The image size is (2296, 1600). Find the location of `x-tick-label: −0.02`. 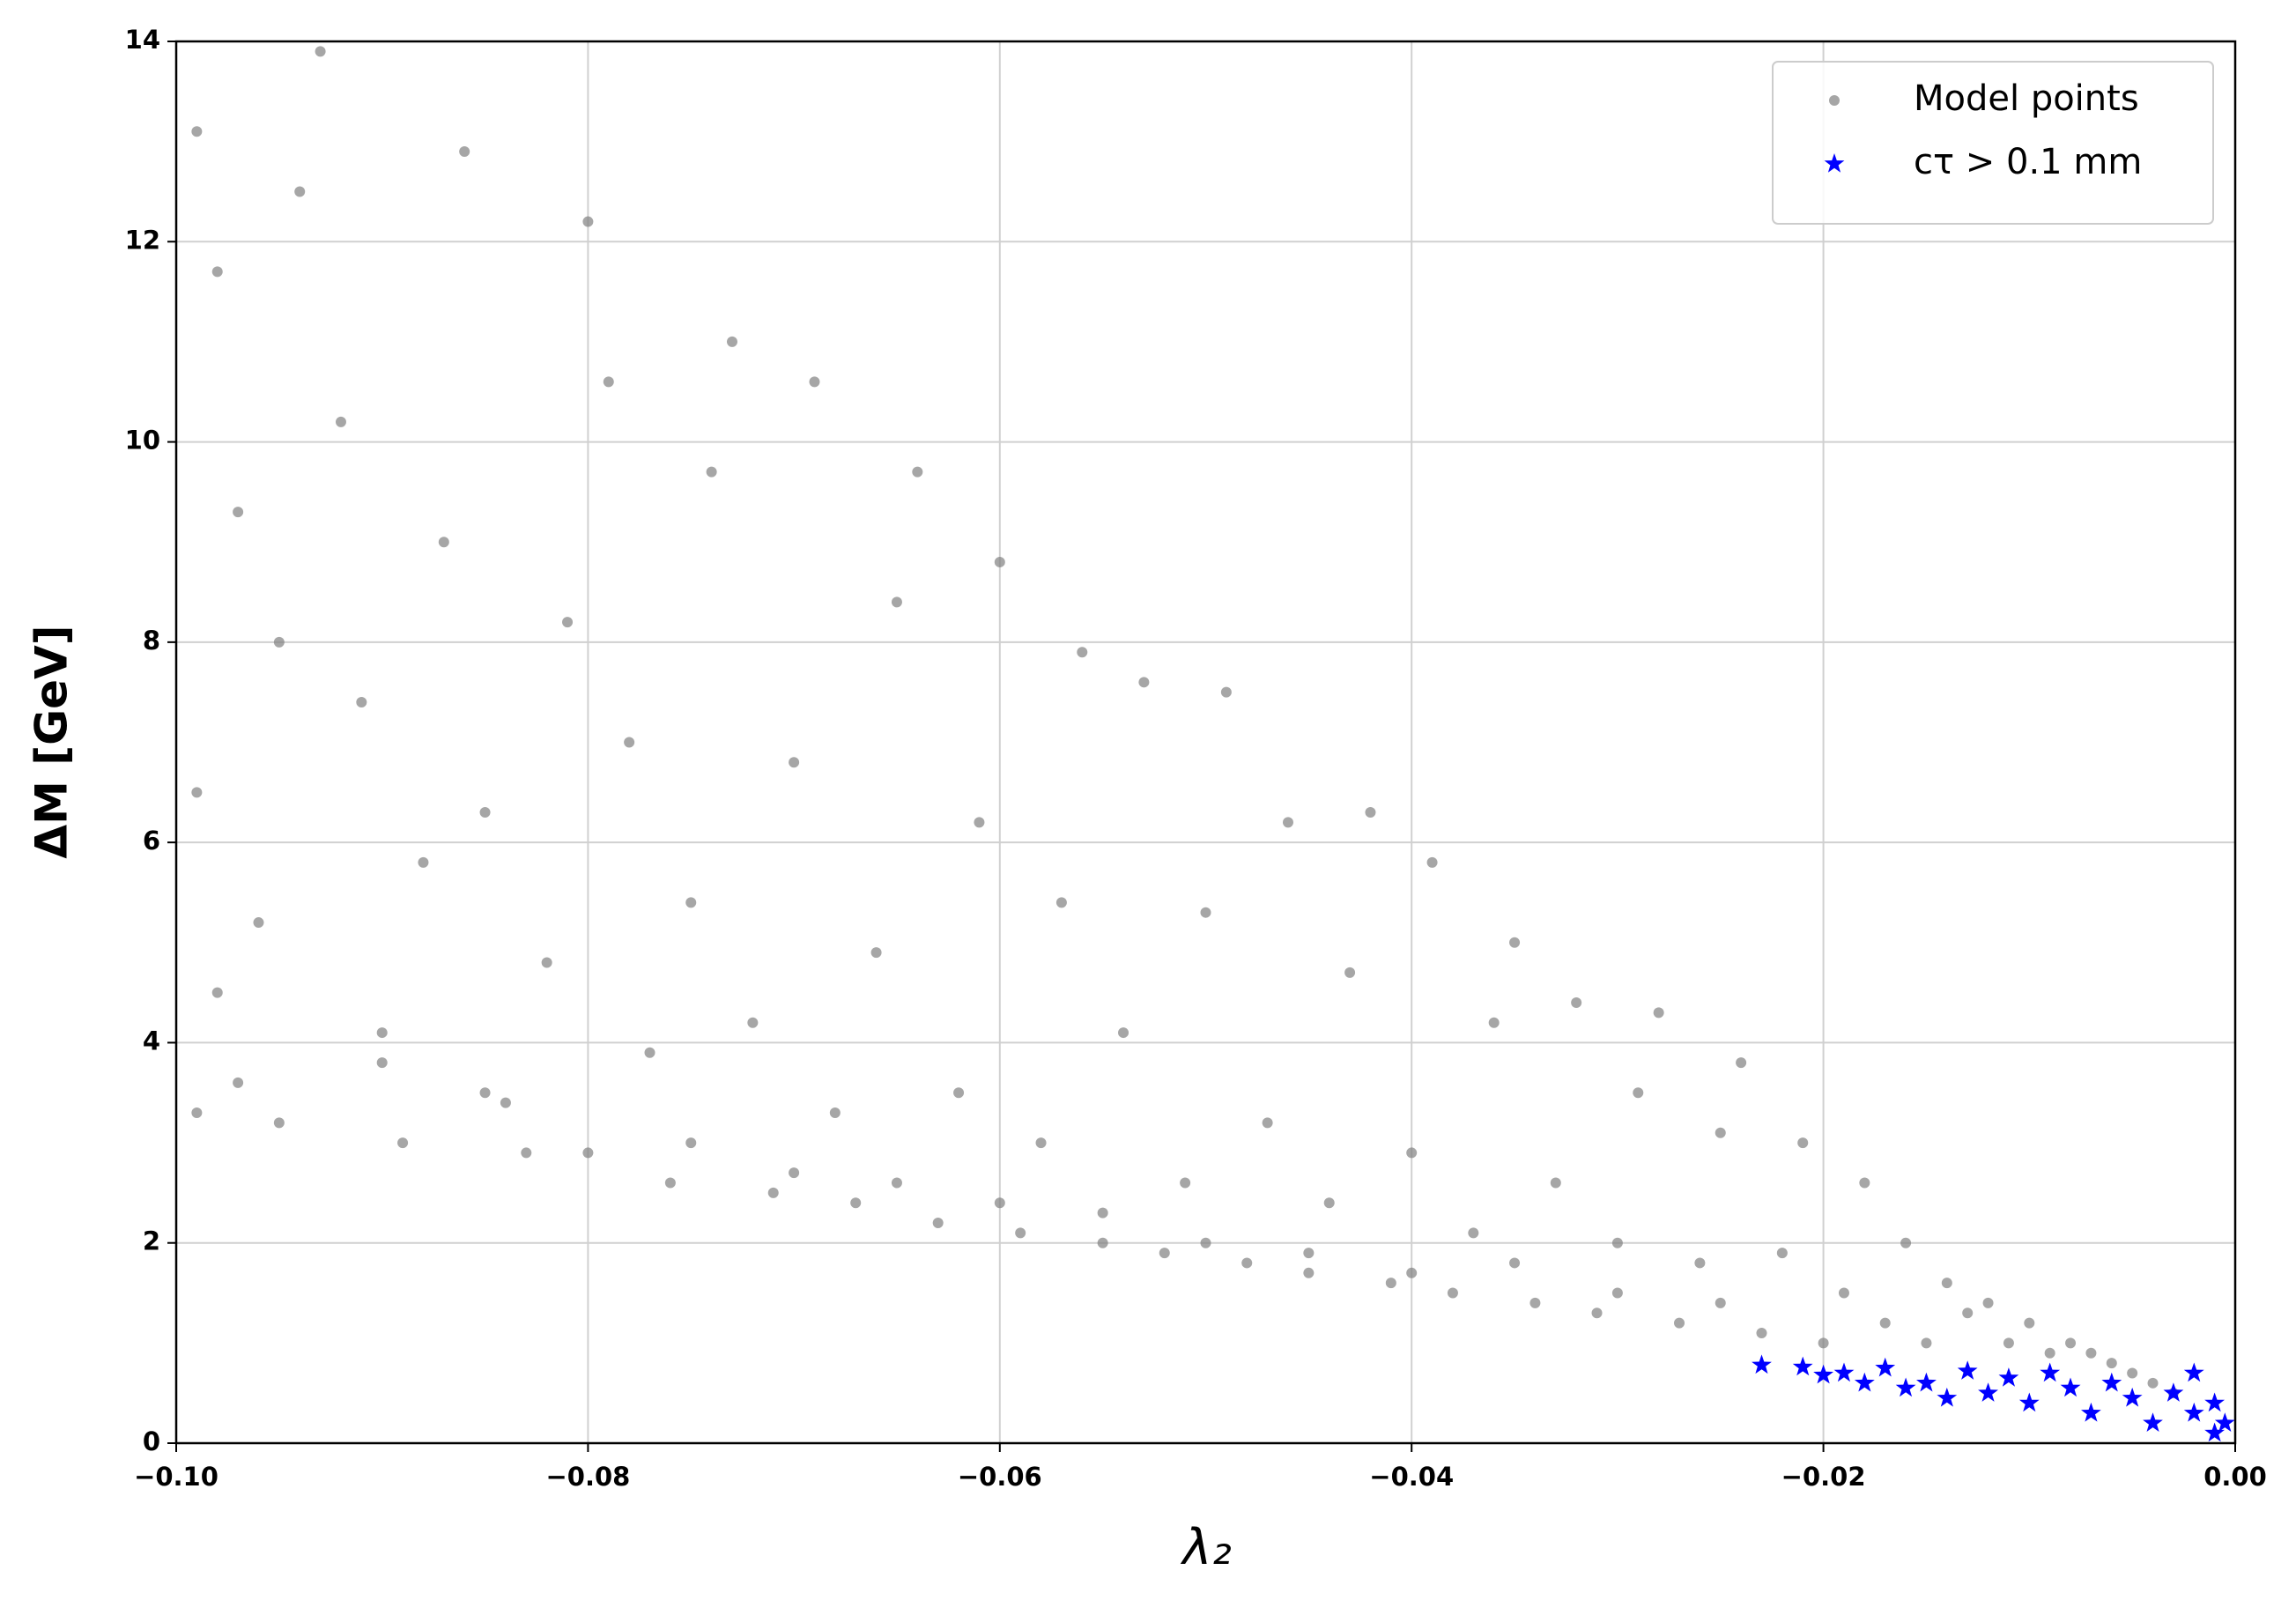

x-tick-label: −0.02 is located at coordinates (1823, 1477).